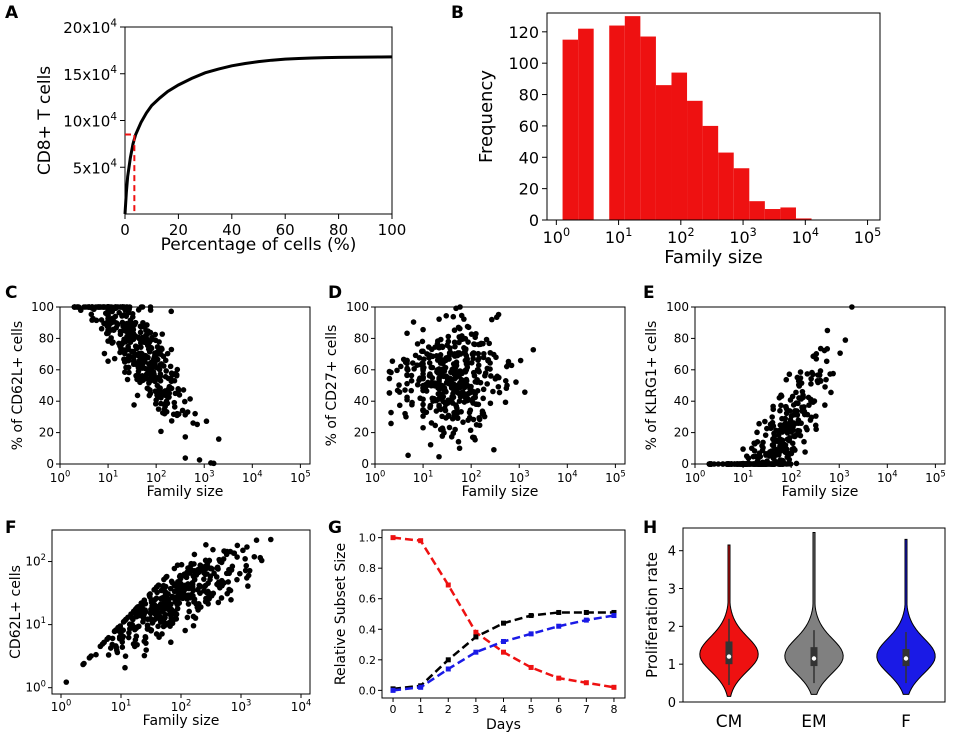 The width and height of the screenshot is (957, 737). What do you see at coordinates (128, 703) in the screenshot?
I see `panel-f-xtick-label-exp: 1` at bounding box center [128, 703].